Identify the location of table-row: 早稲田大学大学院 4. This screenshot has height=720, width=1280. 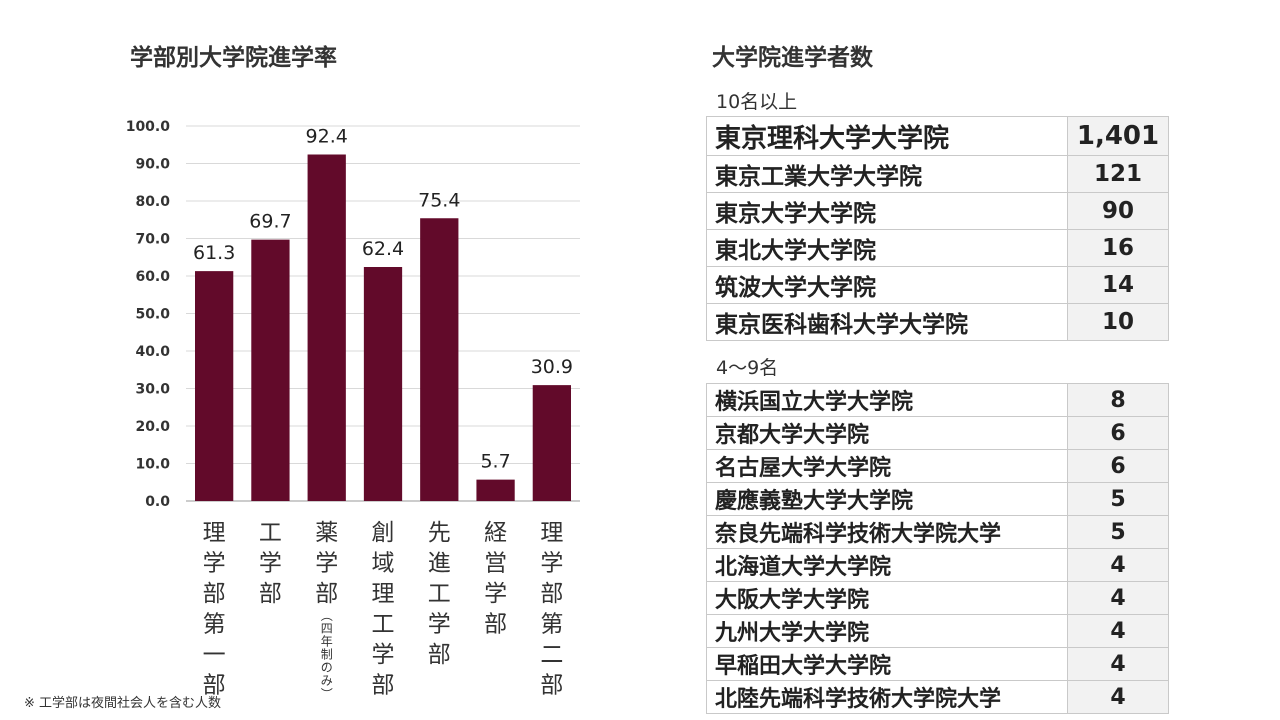
(937, 664).